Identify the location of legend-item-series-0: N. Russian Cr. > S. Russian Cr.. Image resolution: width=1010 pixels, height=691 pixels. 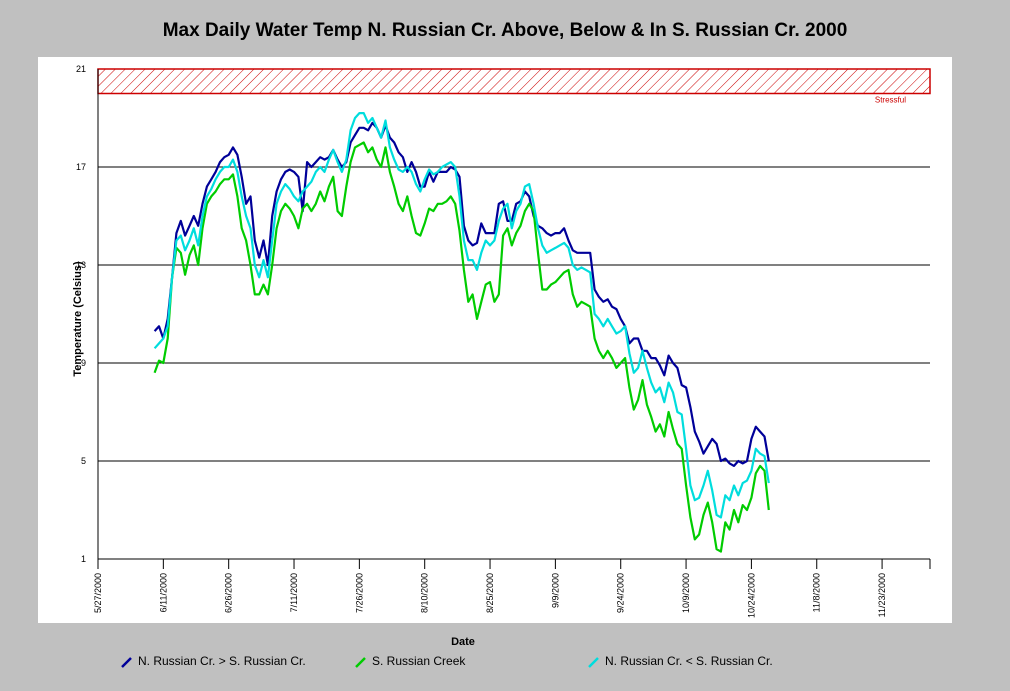
(213, 661).